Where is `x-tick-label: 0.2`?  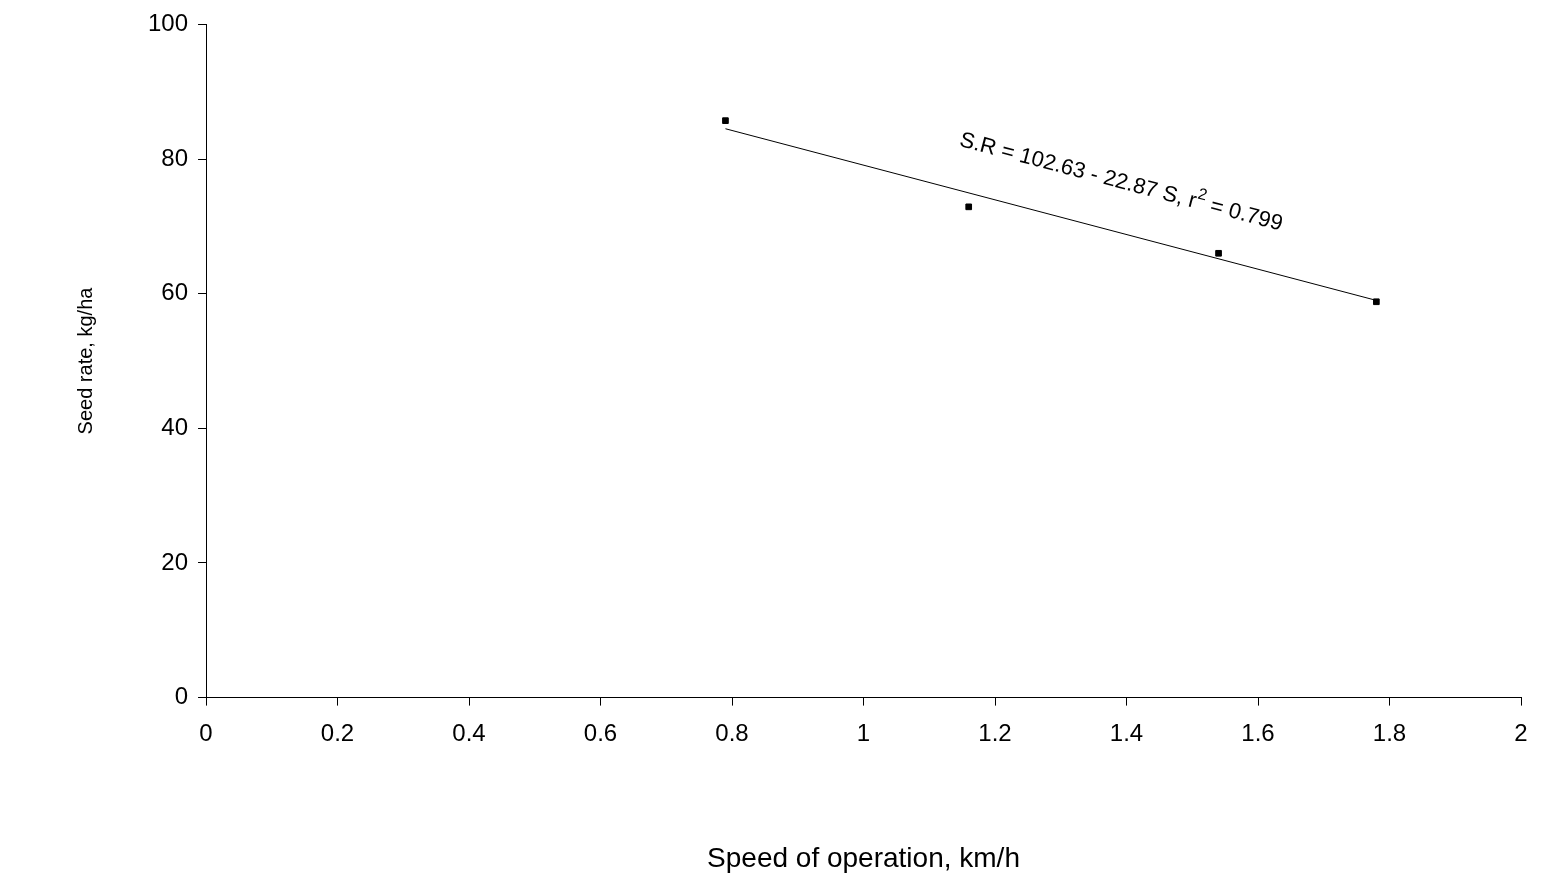 x-tick-label: 0.2 is located at coordinates (337, 732).